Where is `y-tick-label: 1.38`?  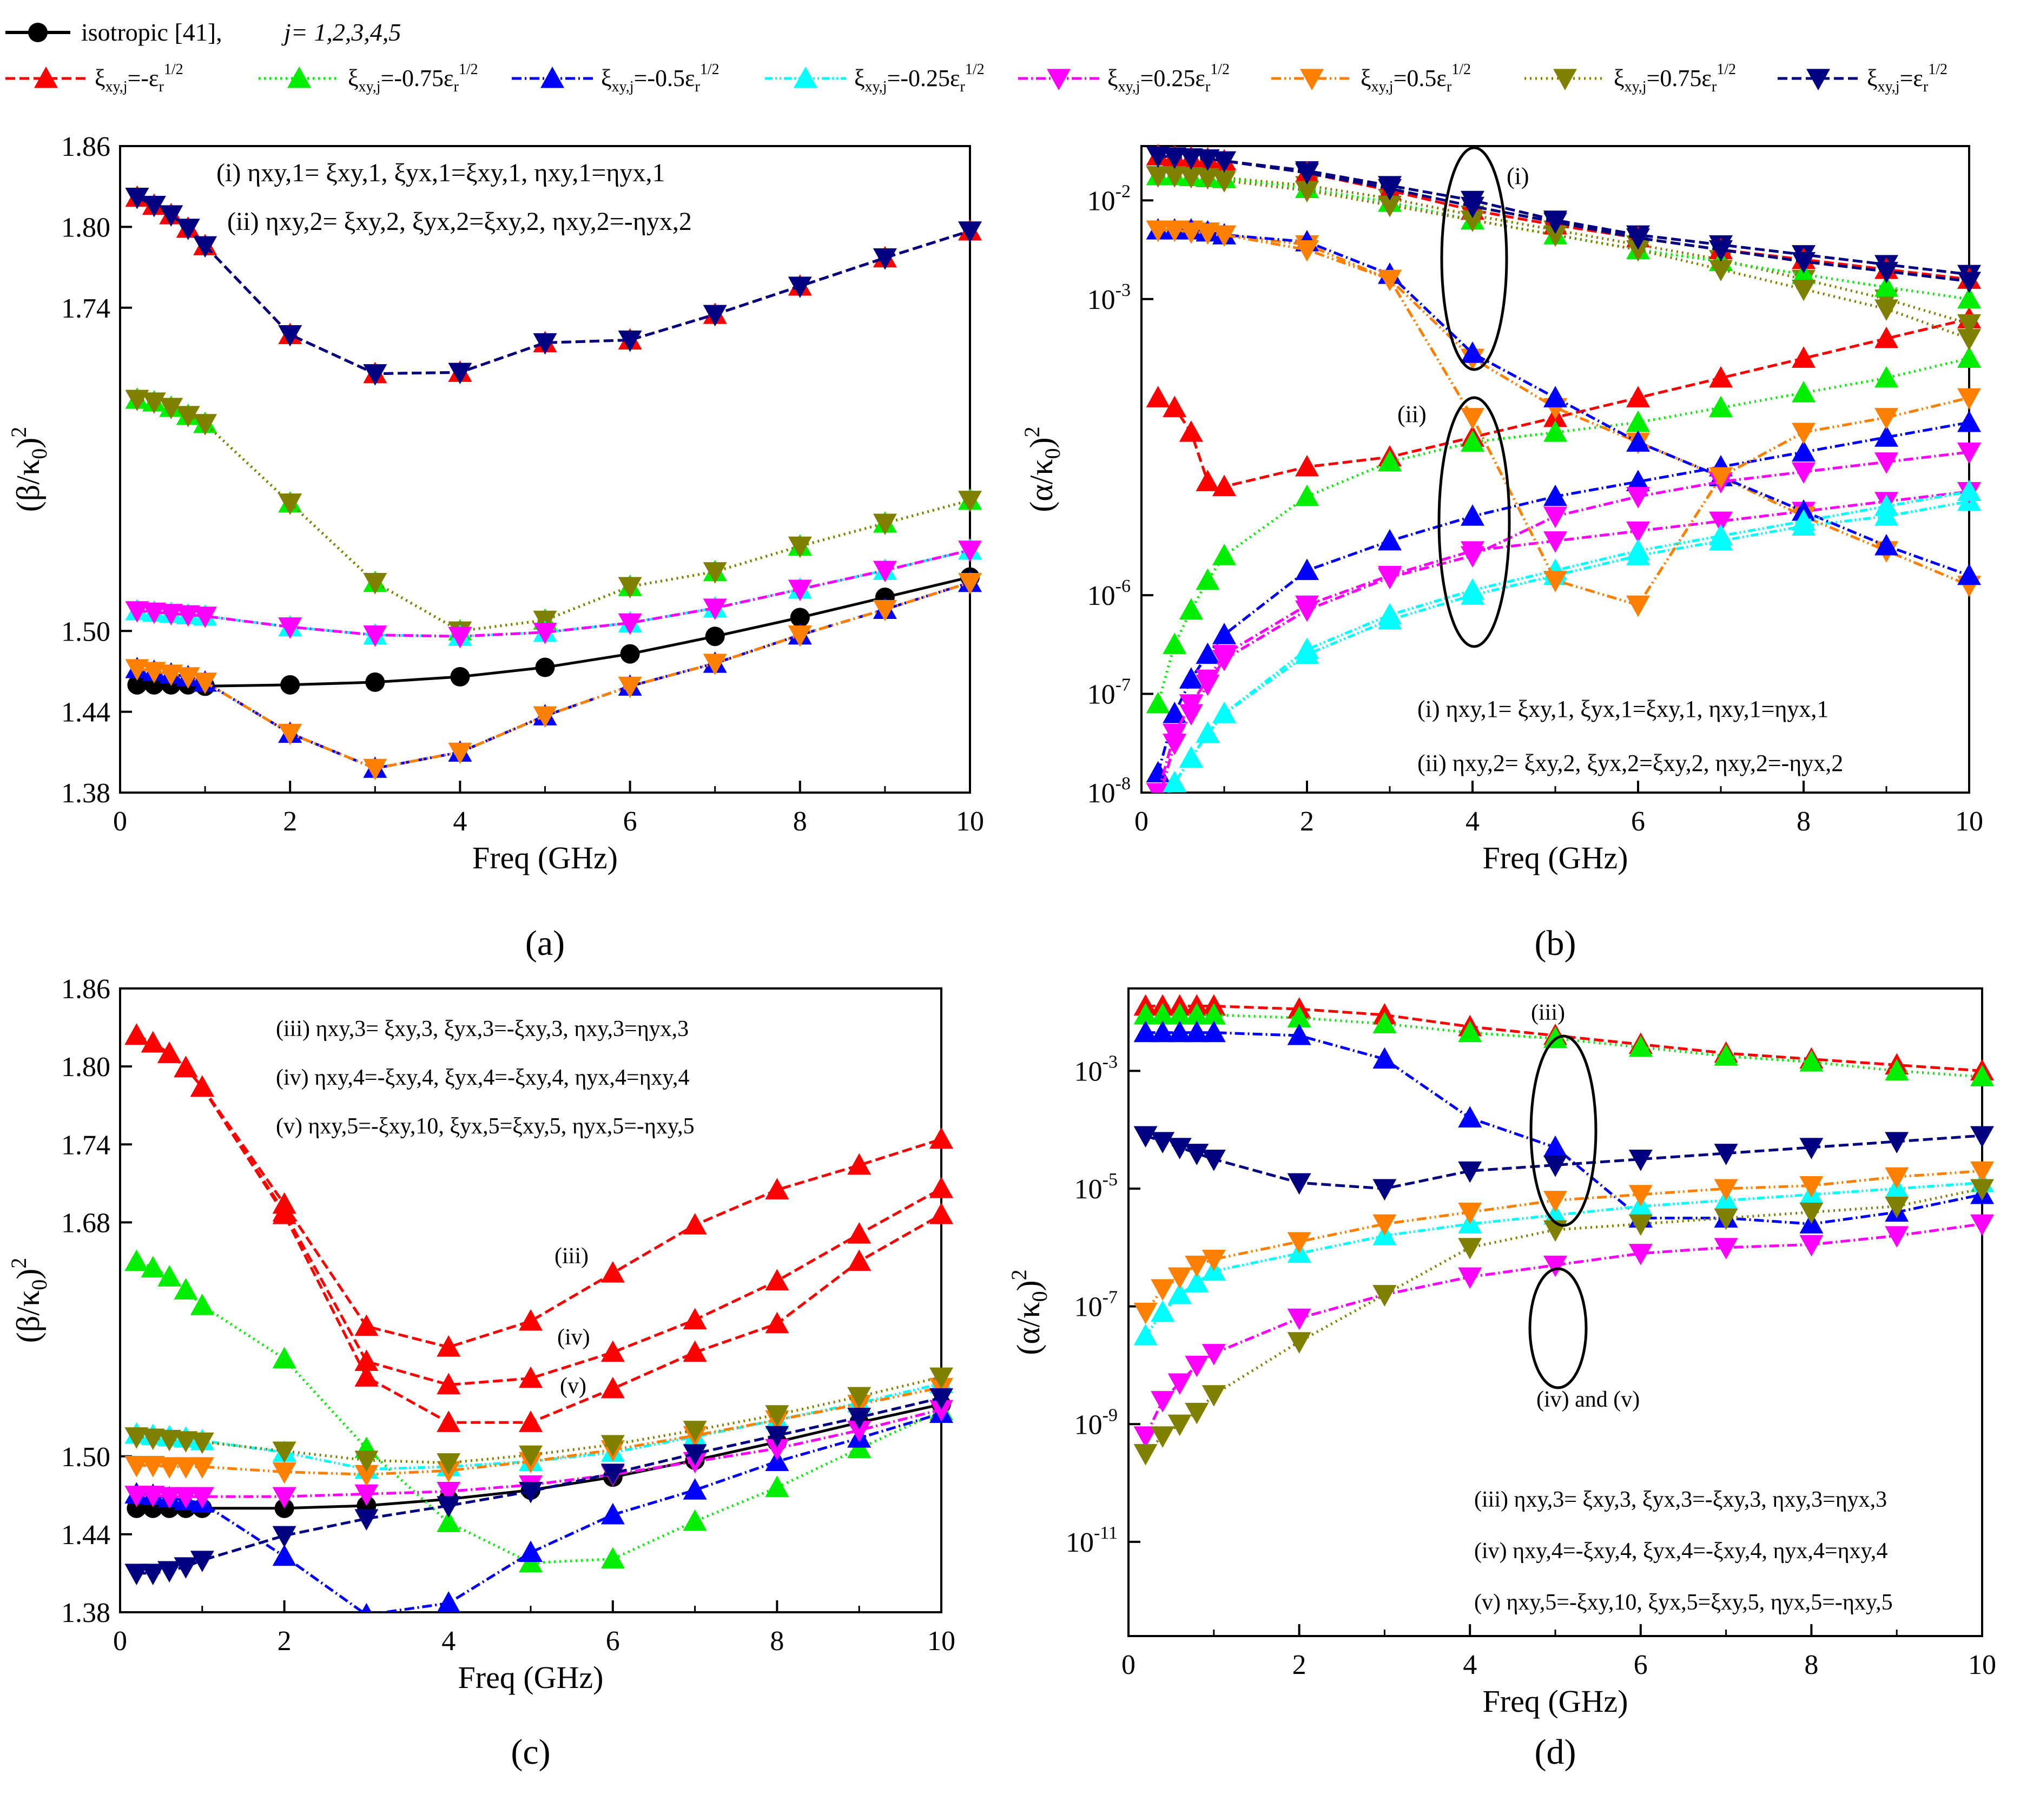 y-tick-label: 1.38 is located at coordinates (86, 1613).